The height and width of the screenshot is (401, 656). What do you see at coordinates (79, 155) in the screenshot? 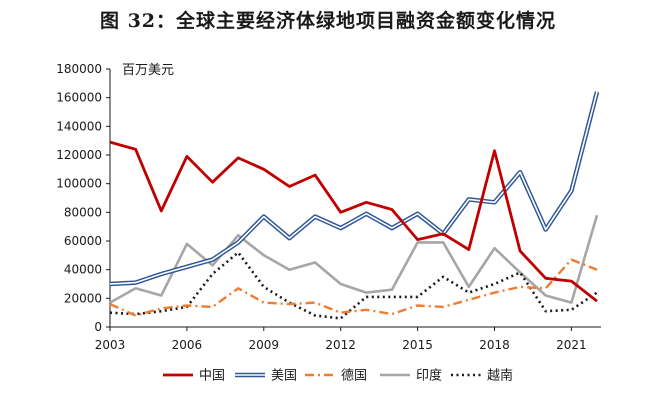
I see `y-tick-label: 120000` at bounding box center [79, 155].